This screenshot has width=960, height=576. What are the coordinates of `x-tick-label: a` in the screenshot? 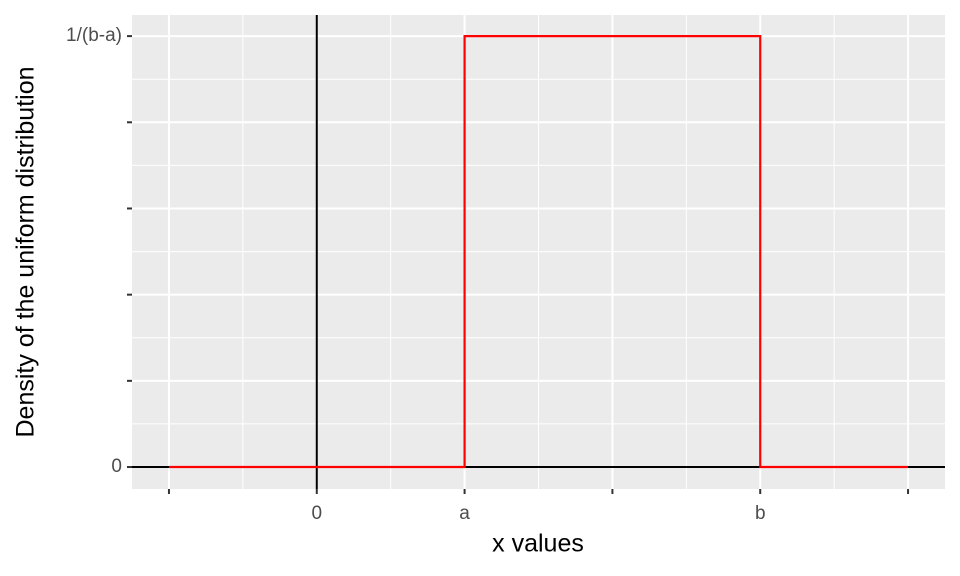 It's located at (464, 513).